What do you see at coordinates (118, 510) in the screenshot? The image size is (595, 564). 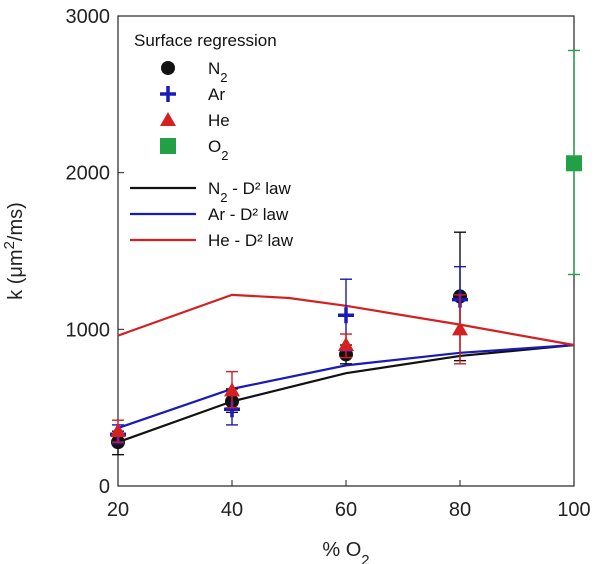 I see `x-tick-label: 20` at bounding box center [118, 510].